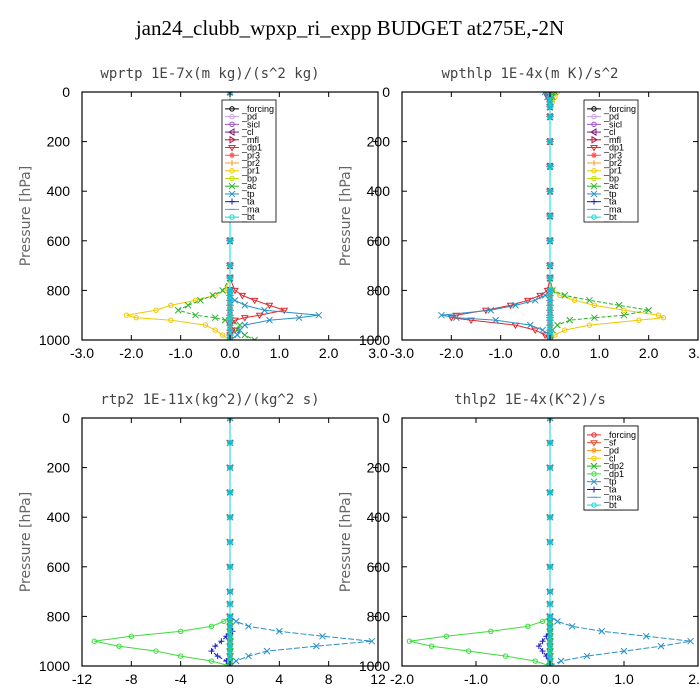 Image resolution: width=700 pixels, height=700 pixels. What do you see at coordinates (611, 451) in the screenshot?
I see `legend-label: _pd` at bounding box center [611, 451].